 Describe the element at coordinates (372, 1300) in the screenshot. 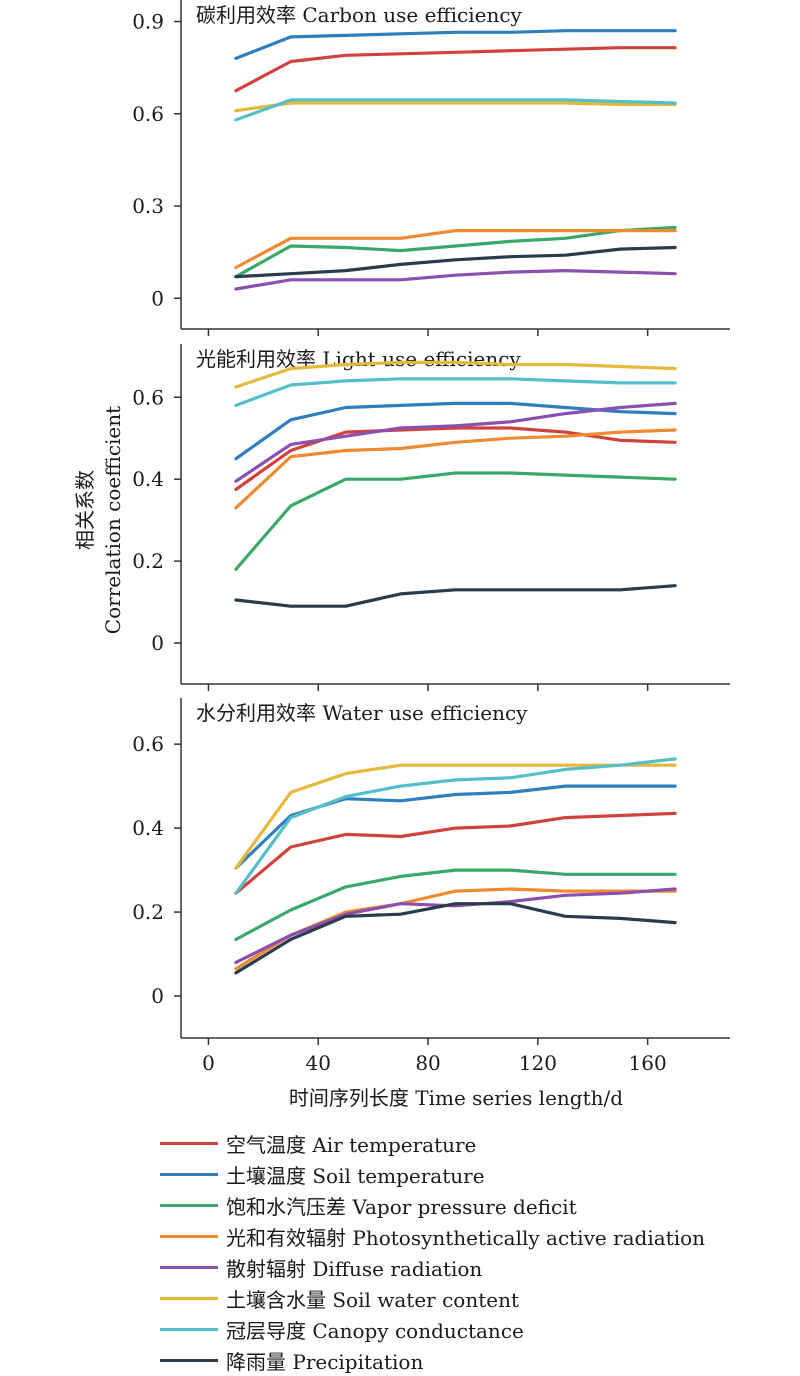

I see `legend-label: 土壤含水量 Soil water content` at that location.